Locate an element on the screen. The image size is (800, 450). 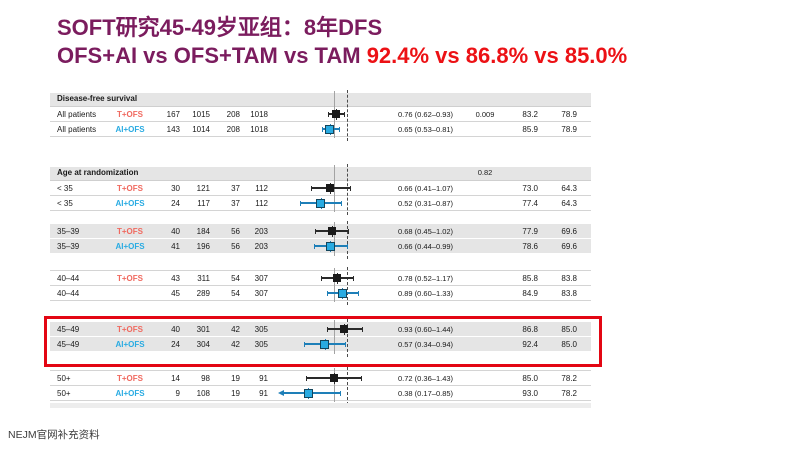
events-control: 19 is located at coordinates (235, 393).